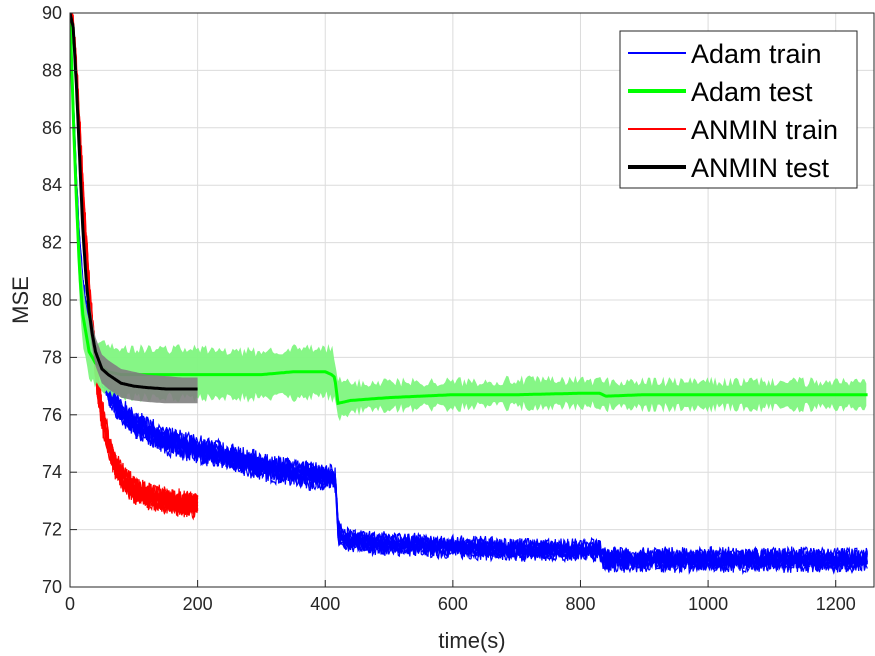 The width and height of the screenshot is (875, 656). Describe the element at coordinates (52, 357) in the screenshot. I see `y-tick-label: 78` at that location.